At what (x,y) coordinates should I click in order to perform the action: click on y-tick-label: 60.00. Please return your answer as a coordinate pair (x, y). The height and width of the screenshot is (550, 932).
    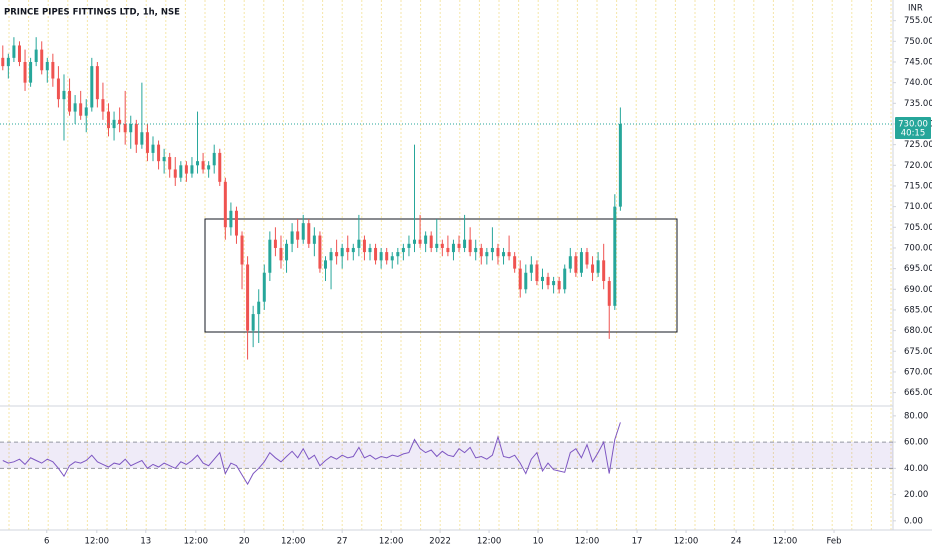
    Looking at the image, I should click on (916, 443).